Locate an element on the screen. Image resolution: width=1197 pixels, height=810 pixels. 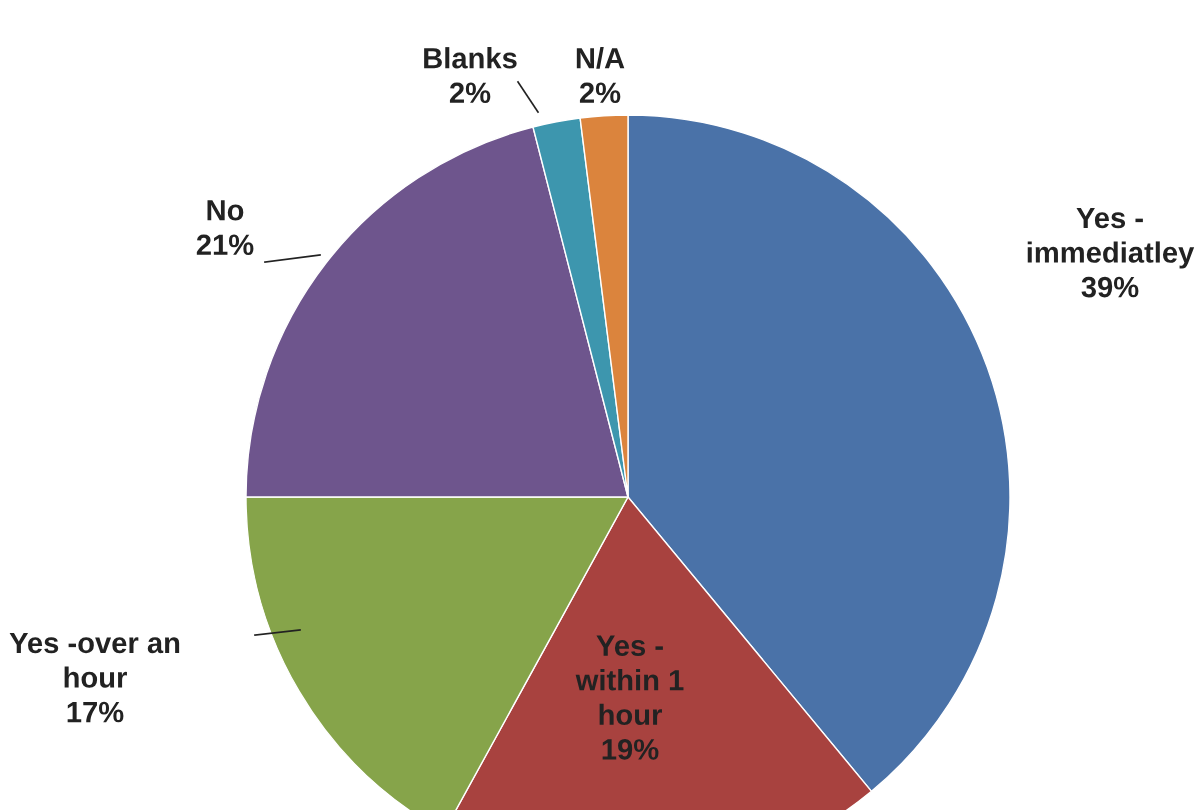
data-label: 17% is located at coordinates (95, 712).